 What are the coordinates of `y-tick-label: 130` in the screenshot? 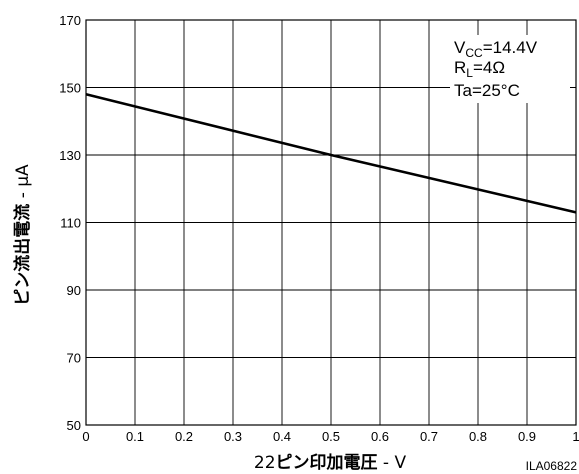 It's located at (70, 155).